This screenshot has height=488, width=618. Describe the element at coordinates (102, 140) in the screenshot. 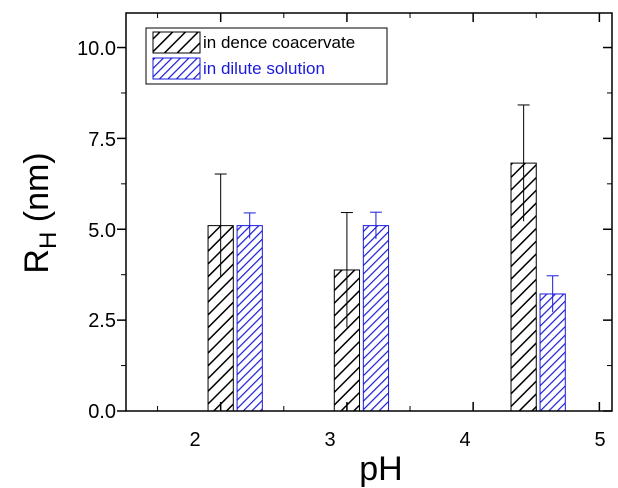

I see `y-tick-label: 7.5` at that location.